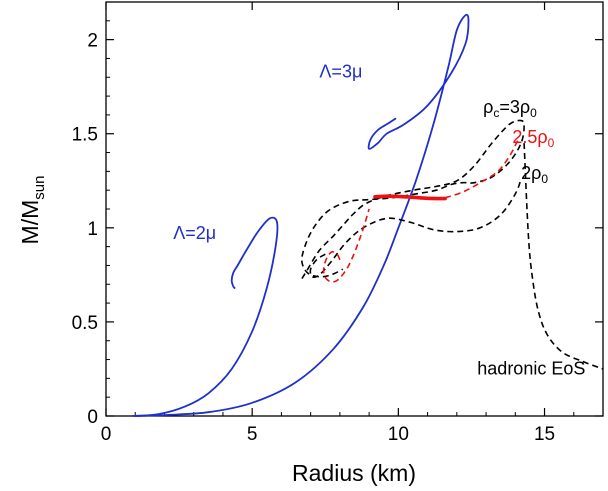 The height and width of the screenshot is (491, 608). I want to click on series-line-rho-3rho0, so click(413, 199).